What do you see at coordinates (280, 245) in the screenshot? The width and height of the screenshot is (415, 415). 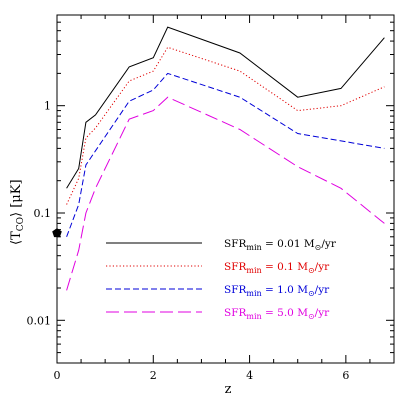 I see `legend-label-0: SFRmin = 0.01 M⊙/yr` at bounding box center [280, 245].